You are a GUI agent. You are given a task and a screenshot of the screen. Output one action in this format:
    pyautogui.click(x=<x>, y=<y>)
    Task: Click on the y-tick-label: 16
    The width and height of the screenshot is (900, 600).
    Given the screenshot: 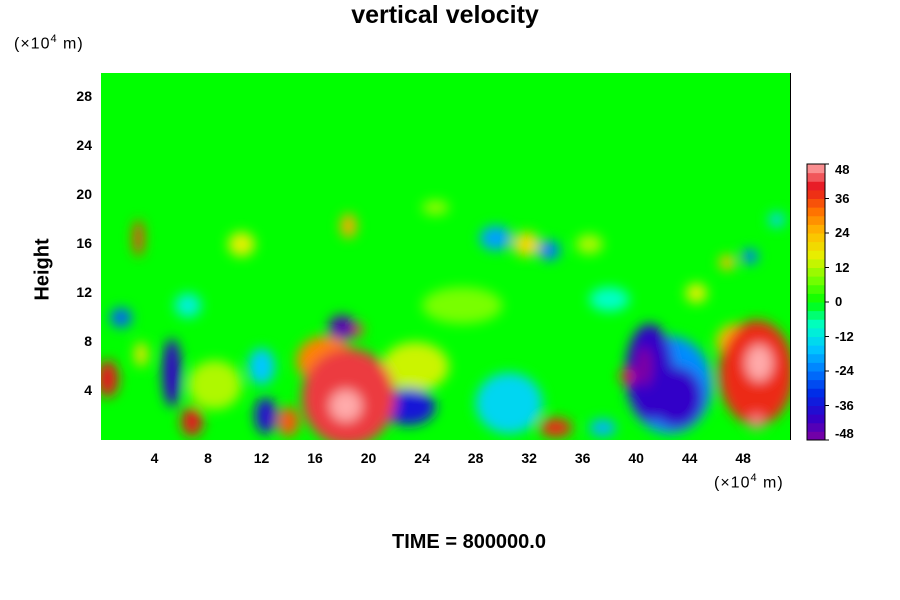 What is the action you would take?
    pyautogui.click(x=84, y=243)
    